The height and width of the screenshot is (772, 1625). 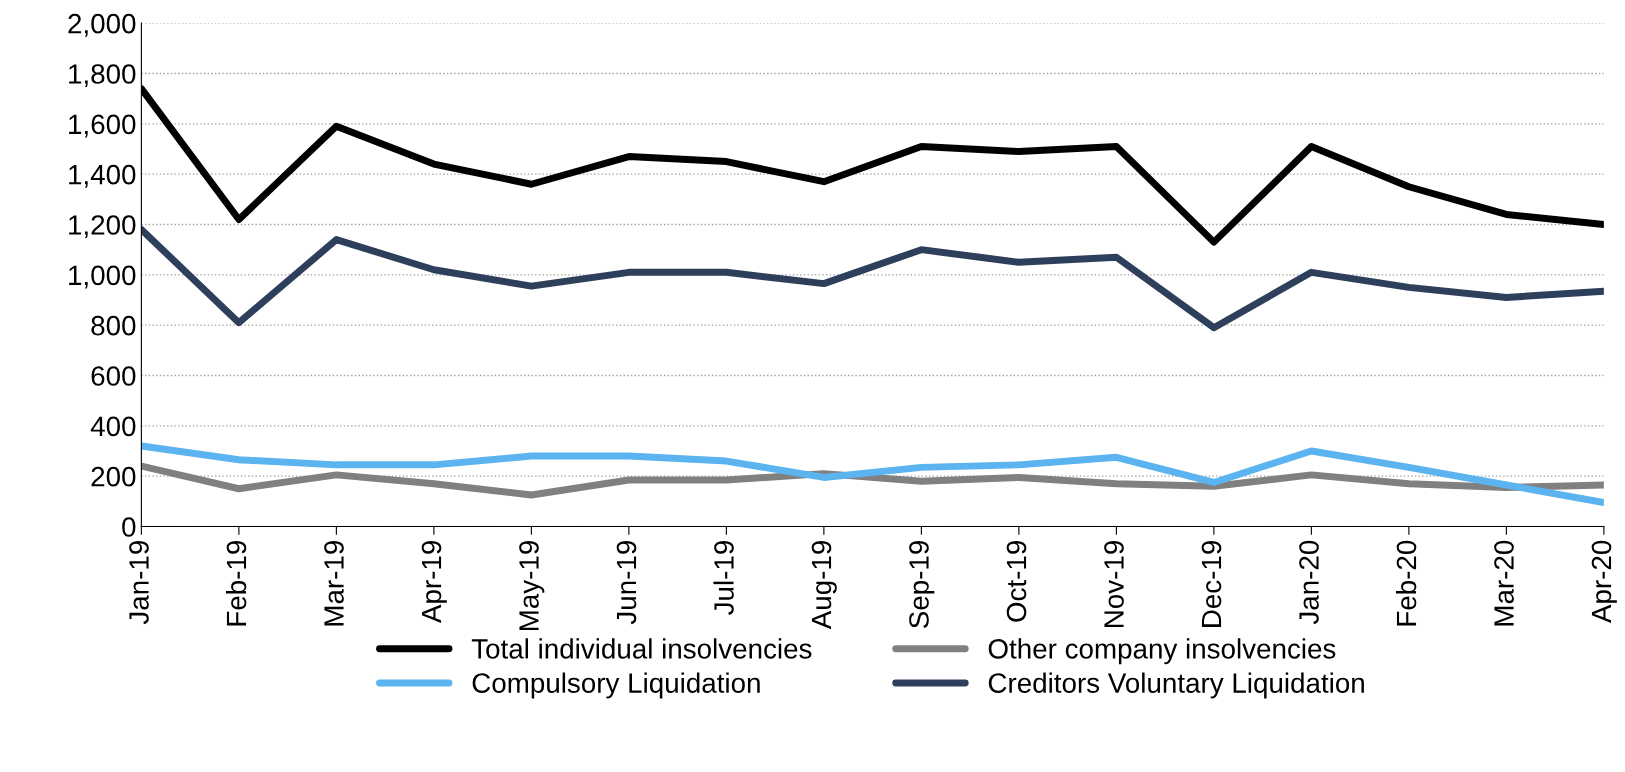 I want to click on y-tick-label: 1,200, so click(x=102, y=227).